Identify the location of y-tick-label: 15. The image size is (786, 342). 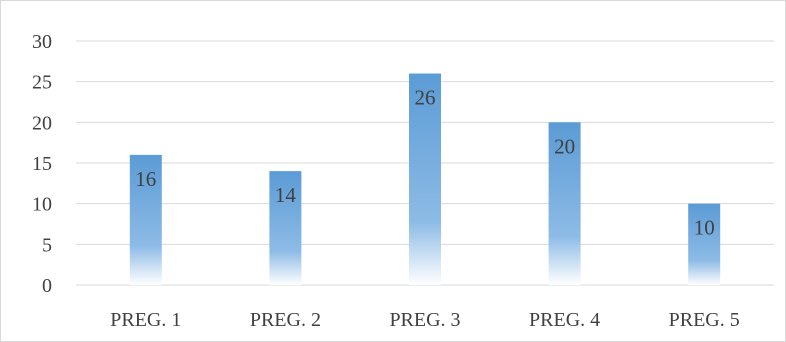
(42, 164).